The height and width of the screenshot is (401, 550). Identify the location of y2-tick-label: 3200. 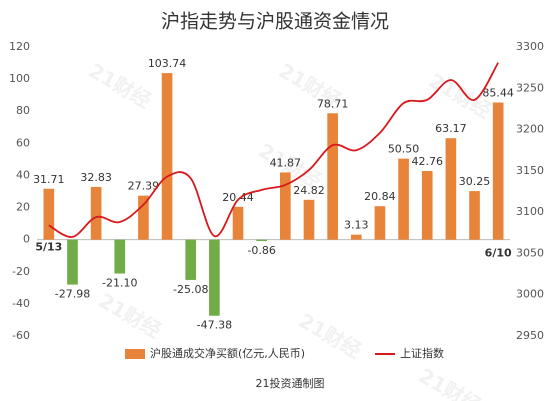
(530, 129).